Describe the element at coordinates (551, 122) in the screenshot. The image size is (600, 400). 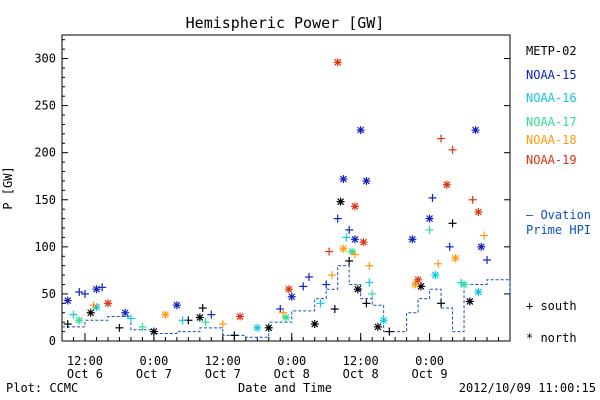
I see `legend-item-noaa-17: NOAA-17` at that location.